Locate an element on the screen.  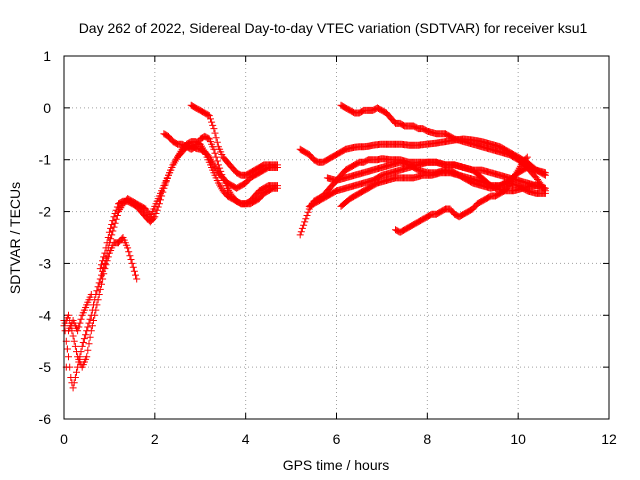
x-tick-label: 6 is located at coordinates (337, 439).